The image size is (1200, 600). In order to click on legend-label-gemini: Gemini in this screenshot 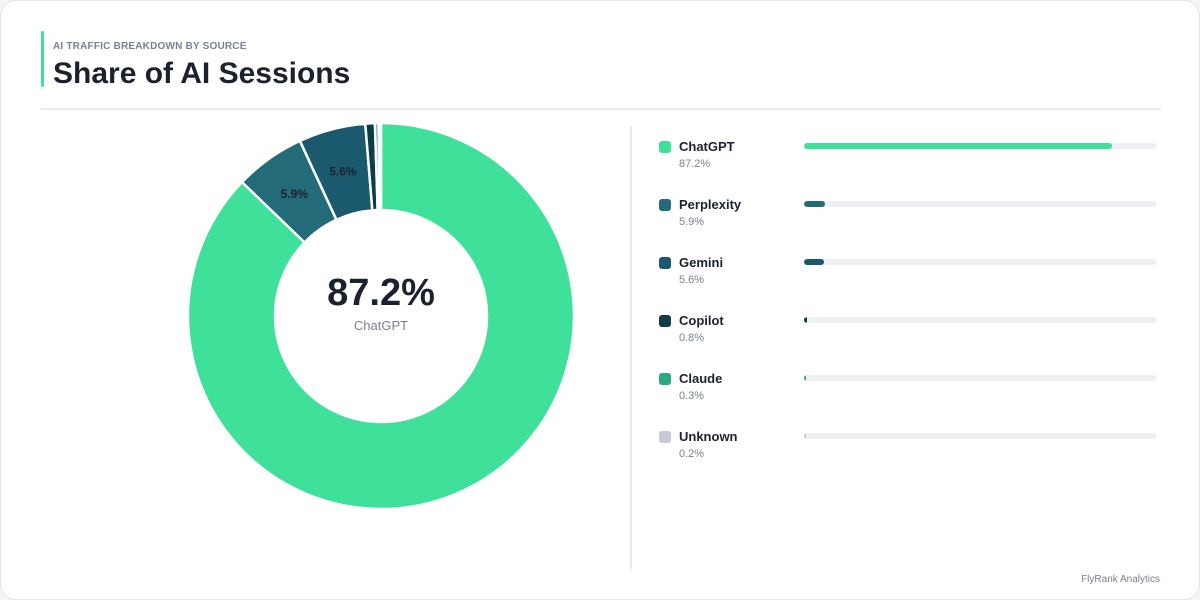, I will do `click(701, 262)`.